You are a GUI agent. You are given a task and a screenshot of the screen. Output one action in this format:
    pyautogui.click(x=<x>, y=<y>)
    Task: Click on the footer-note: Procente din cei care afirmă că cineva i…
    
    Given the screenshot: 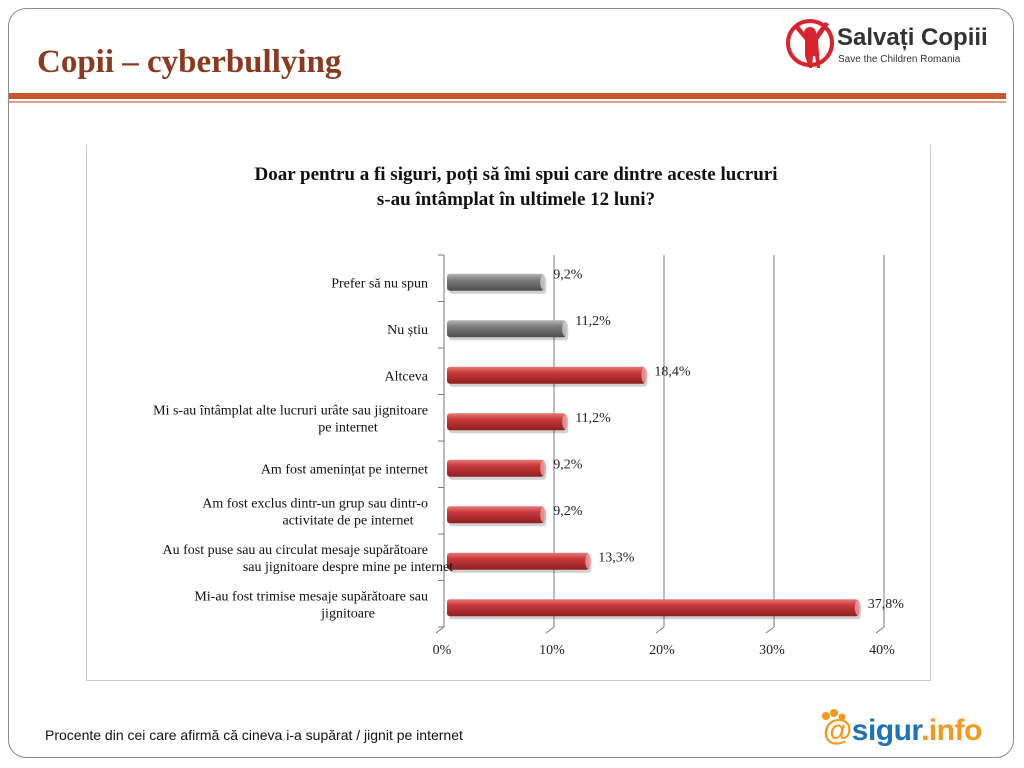 What is the action you would take?
    pyautogui.click(x=254, y=735)
    